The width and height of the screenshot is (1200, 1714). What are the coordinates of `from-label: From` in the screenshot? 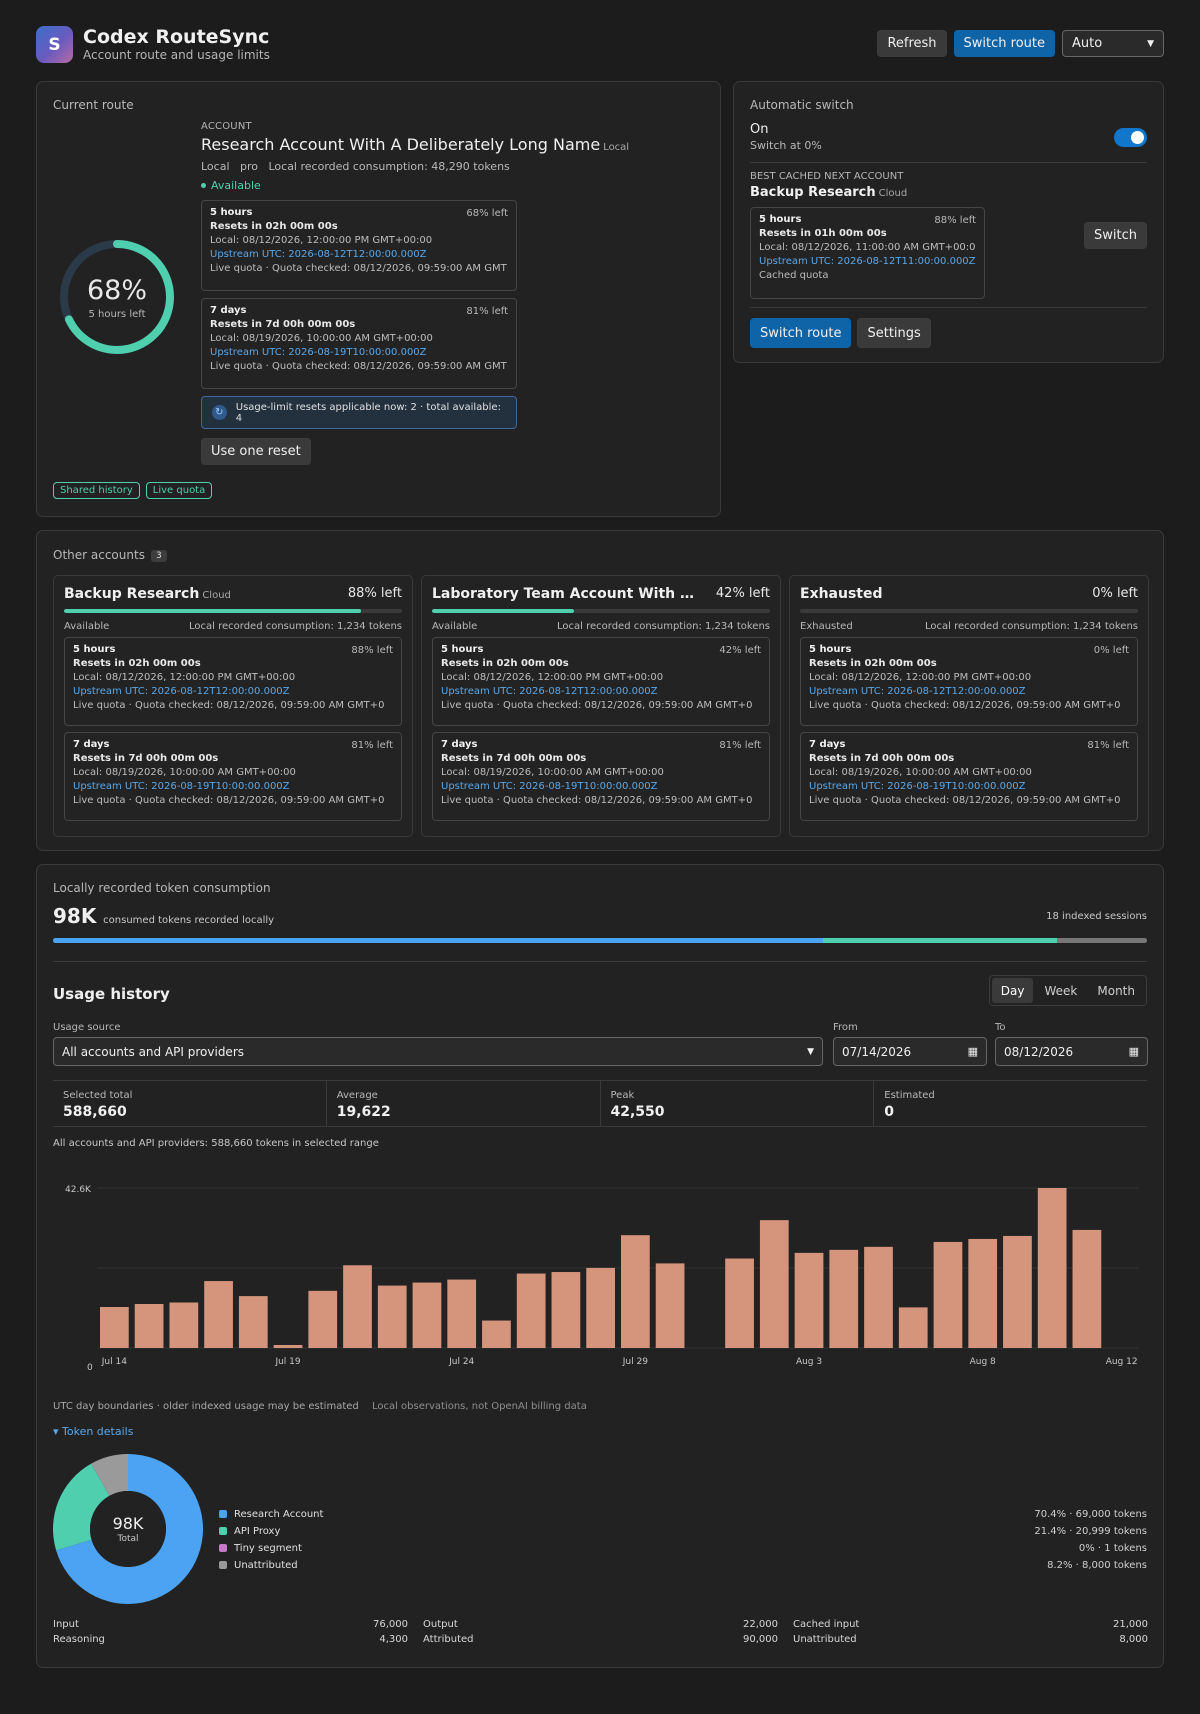 It's located at (845, 1027).